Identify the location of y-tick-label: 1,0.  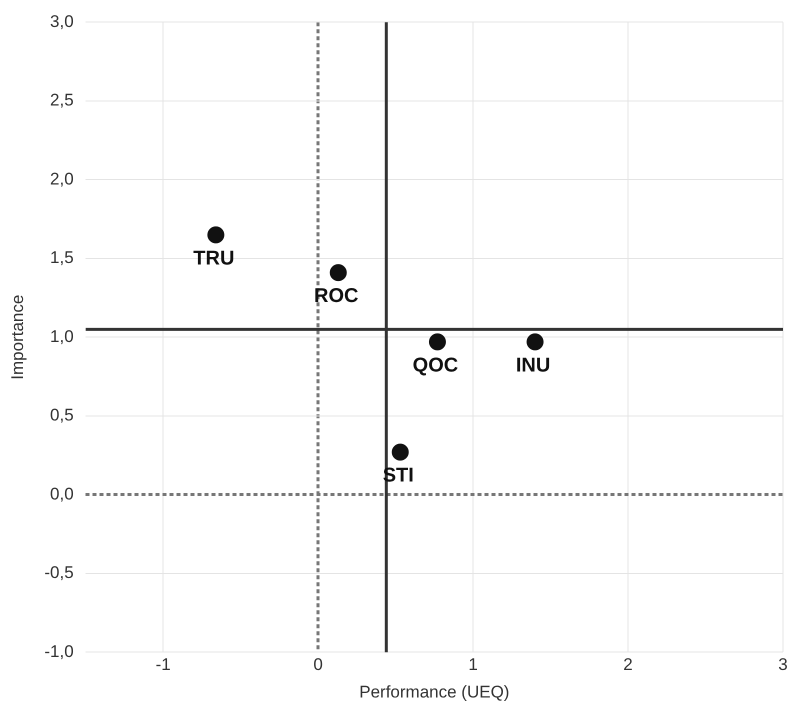
(62, 336).